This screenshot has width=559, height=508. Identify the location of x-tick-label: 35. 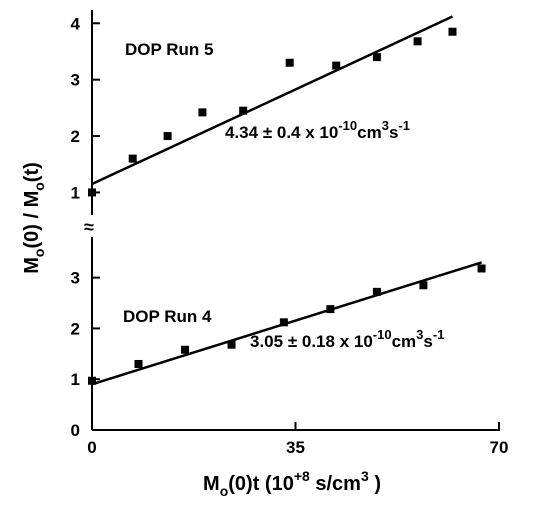
(295, 447).